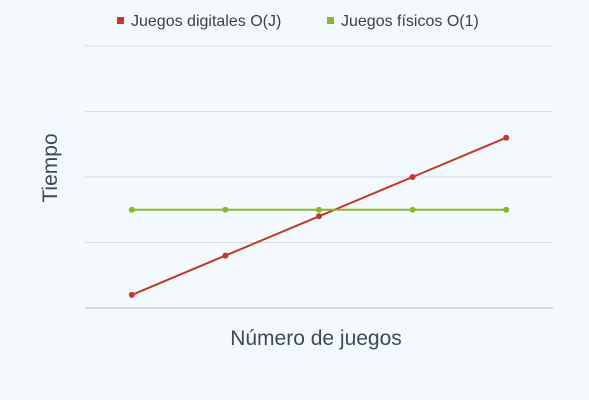 The width and height of the screenshot is (589, 400). What do you see at coordinates (50, 167) in the screenshot?
I see `y-axis-title: Tiempo` at bounding box center [50, 167].